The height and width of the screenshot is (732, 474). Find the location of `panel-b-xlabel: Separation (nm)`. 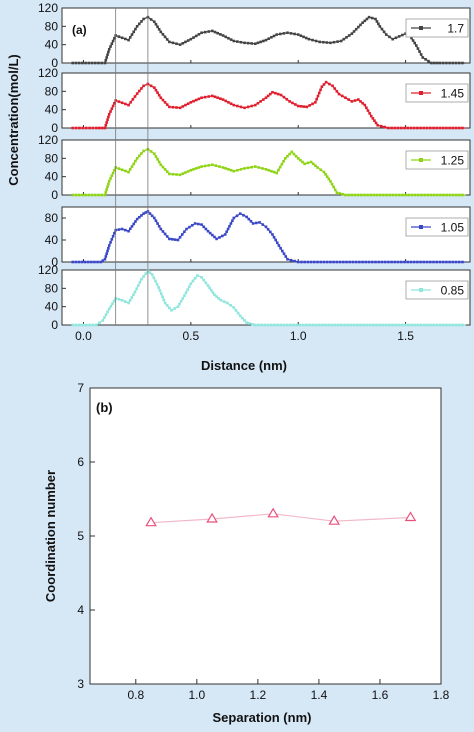

panel-b-xlabel: Separation (nm) is located at coordinates (262, 717).